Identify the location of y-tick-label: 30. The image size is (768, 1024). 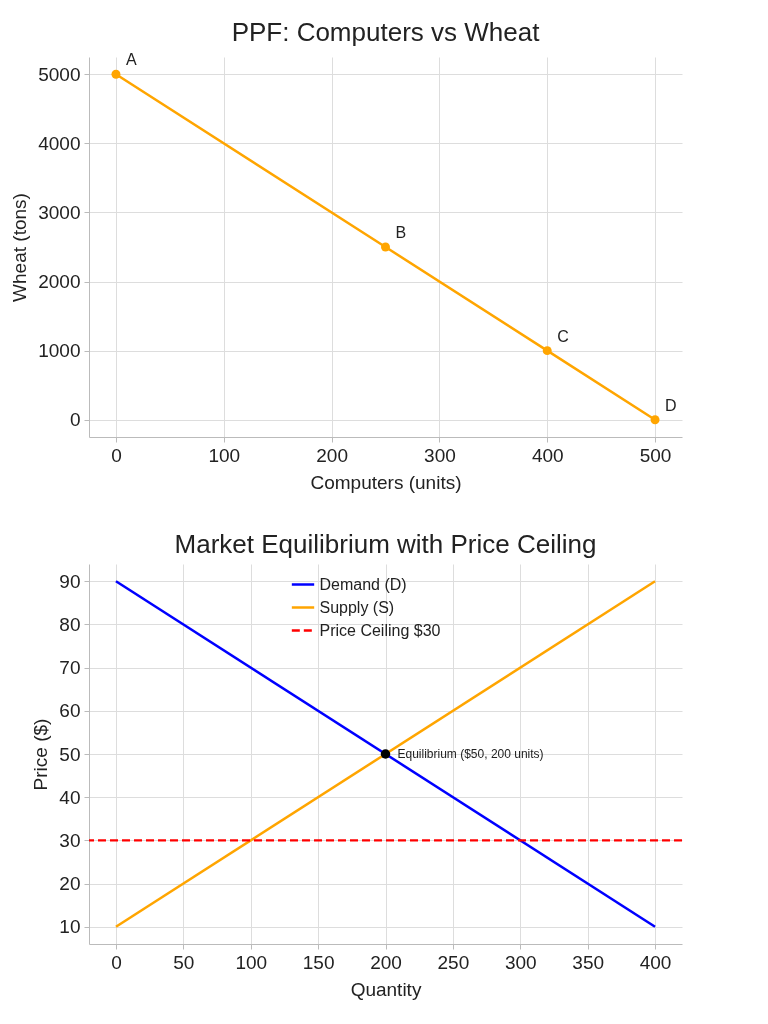
(70, 840).